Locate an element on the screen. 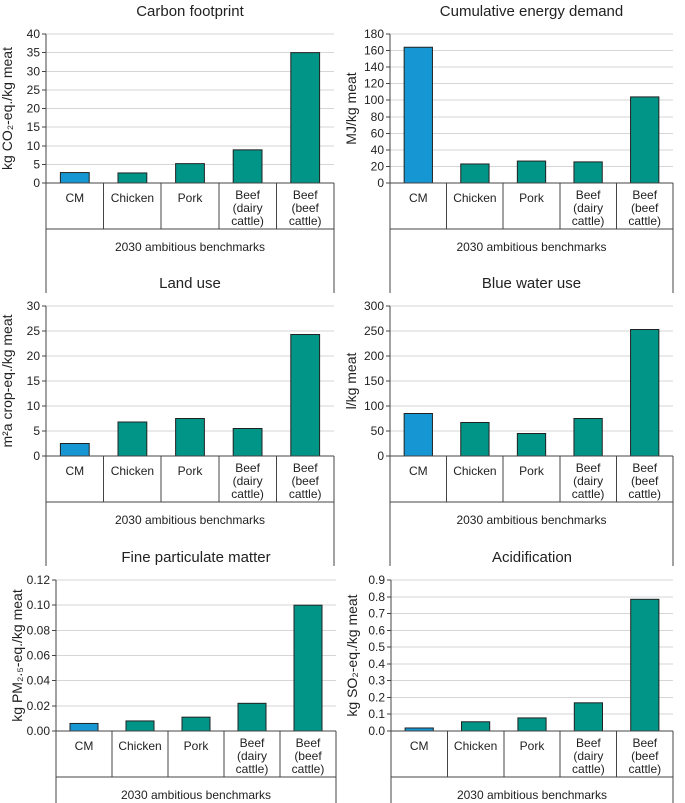 Image resolution: width=685 pixels, height=803 pixels. chart-title: Blue water use is located at coordinates (531, 283).